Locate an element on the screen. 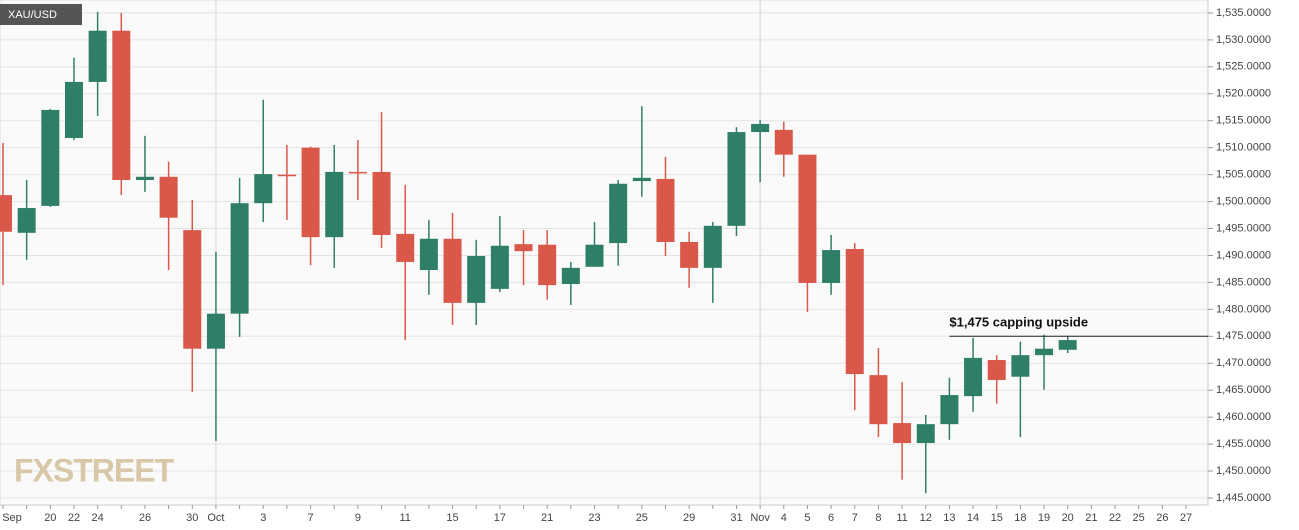  x-tick-label: 3 is located at coordinates (263, 518).